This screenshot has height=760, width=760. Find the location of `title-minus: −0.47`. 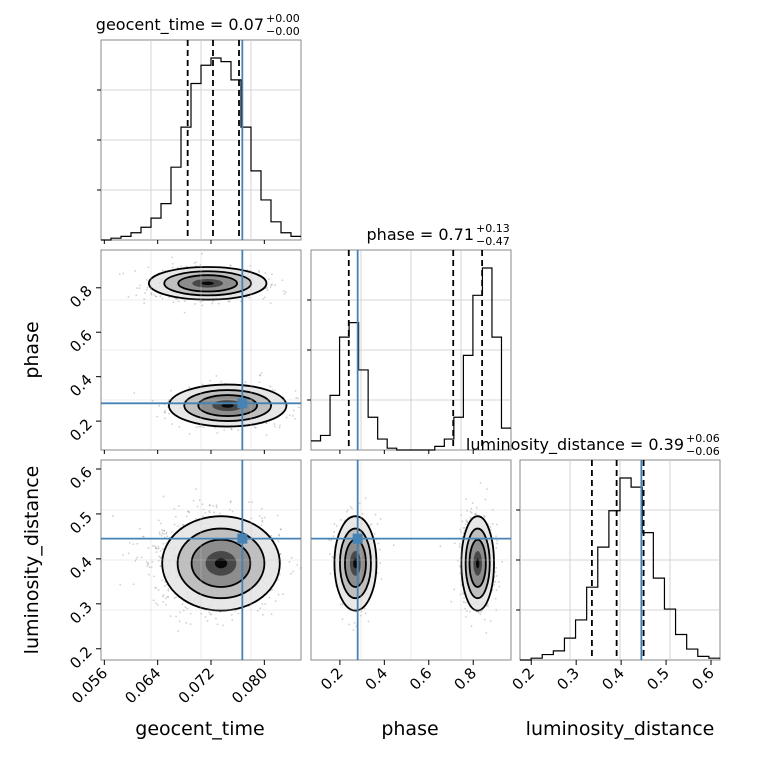

title-minus: −0.47 is located at coordinates (493, 241).